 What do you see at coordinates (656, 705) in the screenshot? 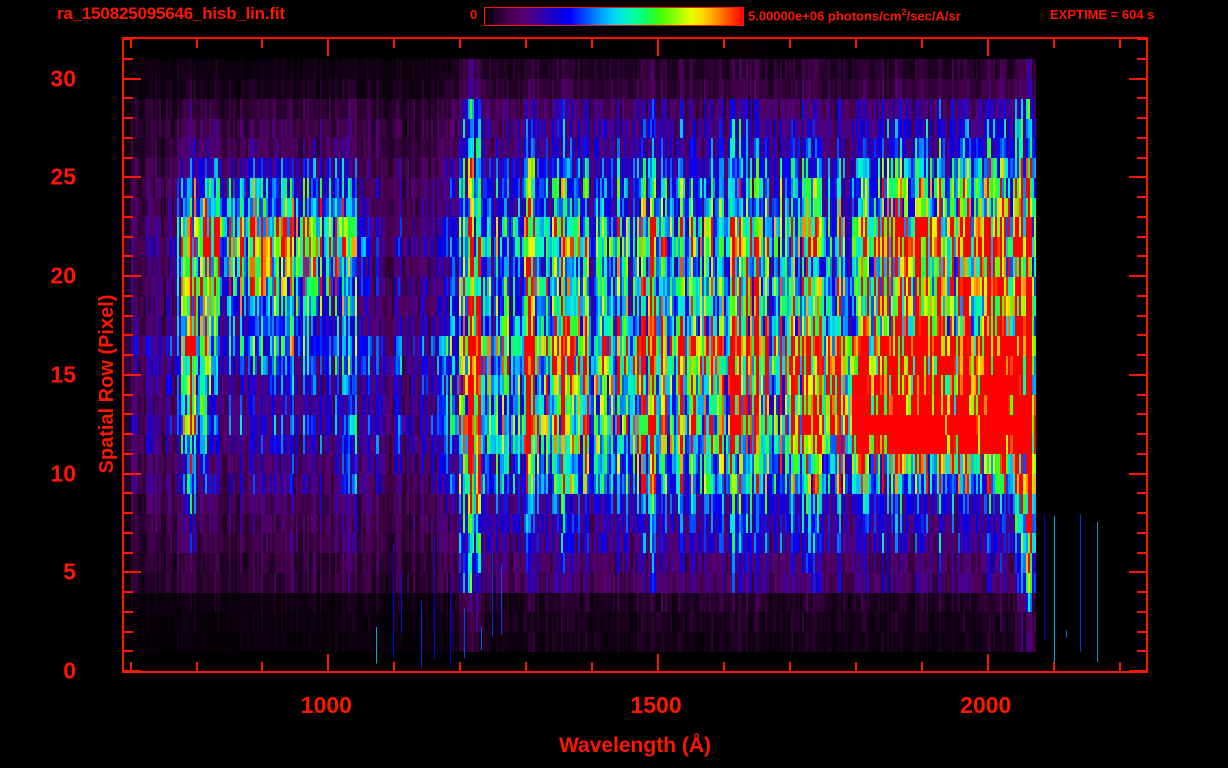
I see `x-tick-label-1500: 1500` at bounding box center [656, 705].